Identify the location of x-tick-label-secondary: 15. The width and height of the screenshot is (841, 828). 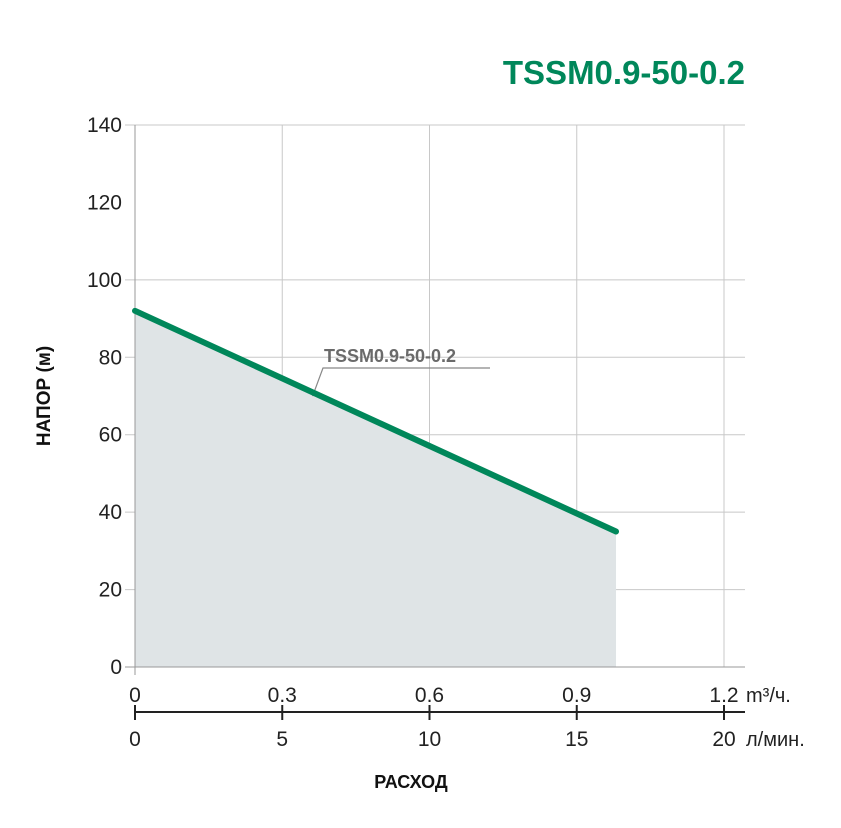
(576, 739).